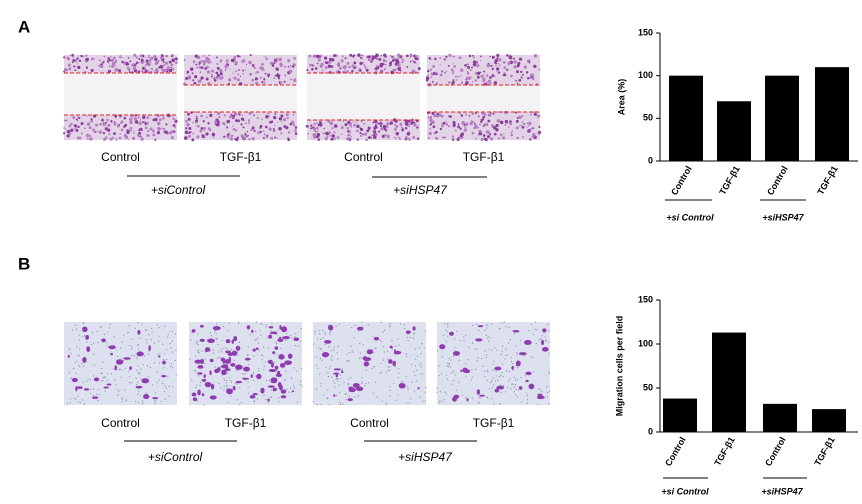 The width and height of the screenshot is (862, 504). What do you see at coordinates (690, 217) in the screenshot?
I see `group-label: +si Control` at bounding box center [690, 217].